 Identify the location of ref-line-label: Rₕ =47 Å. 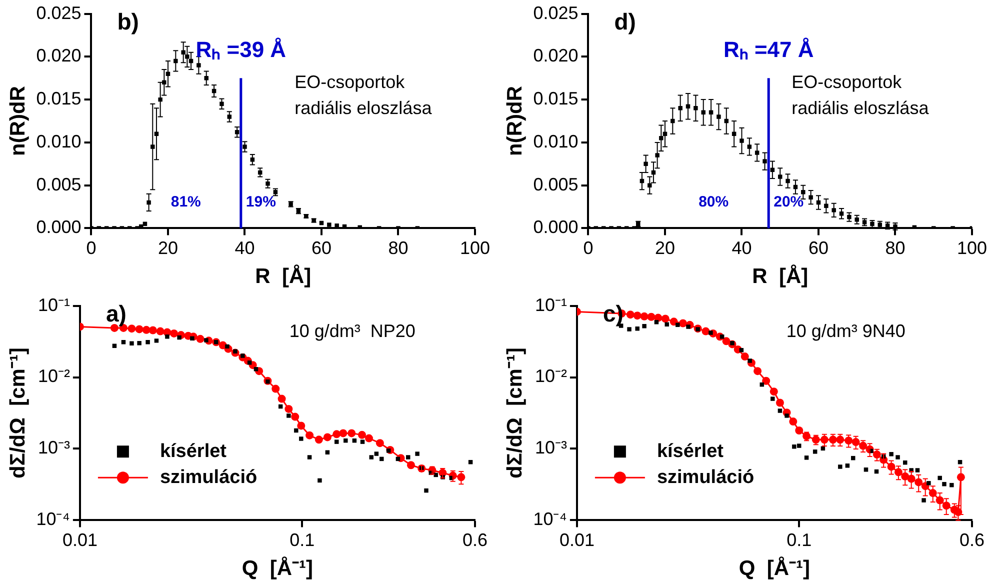
(768, 49).